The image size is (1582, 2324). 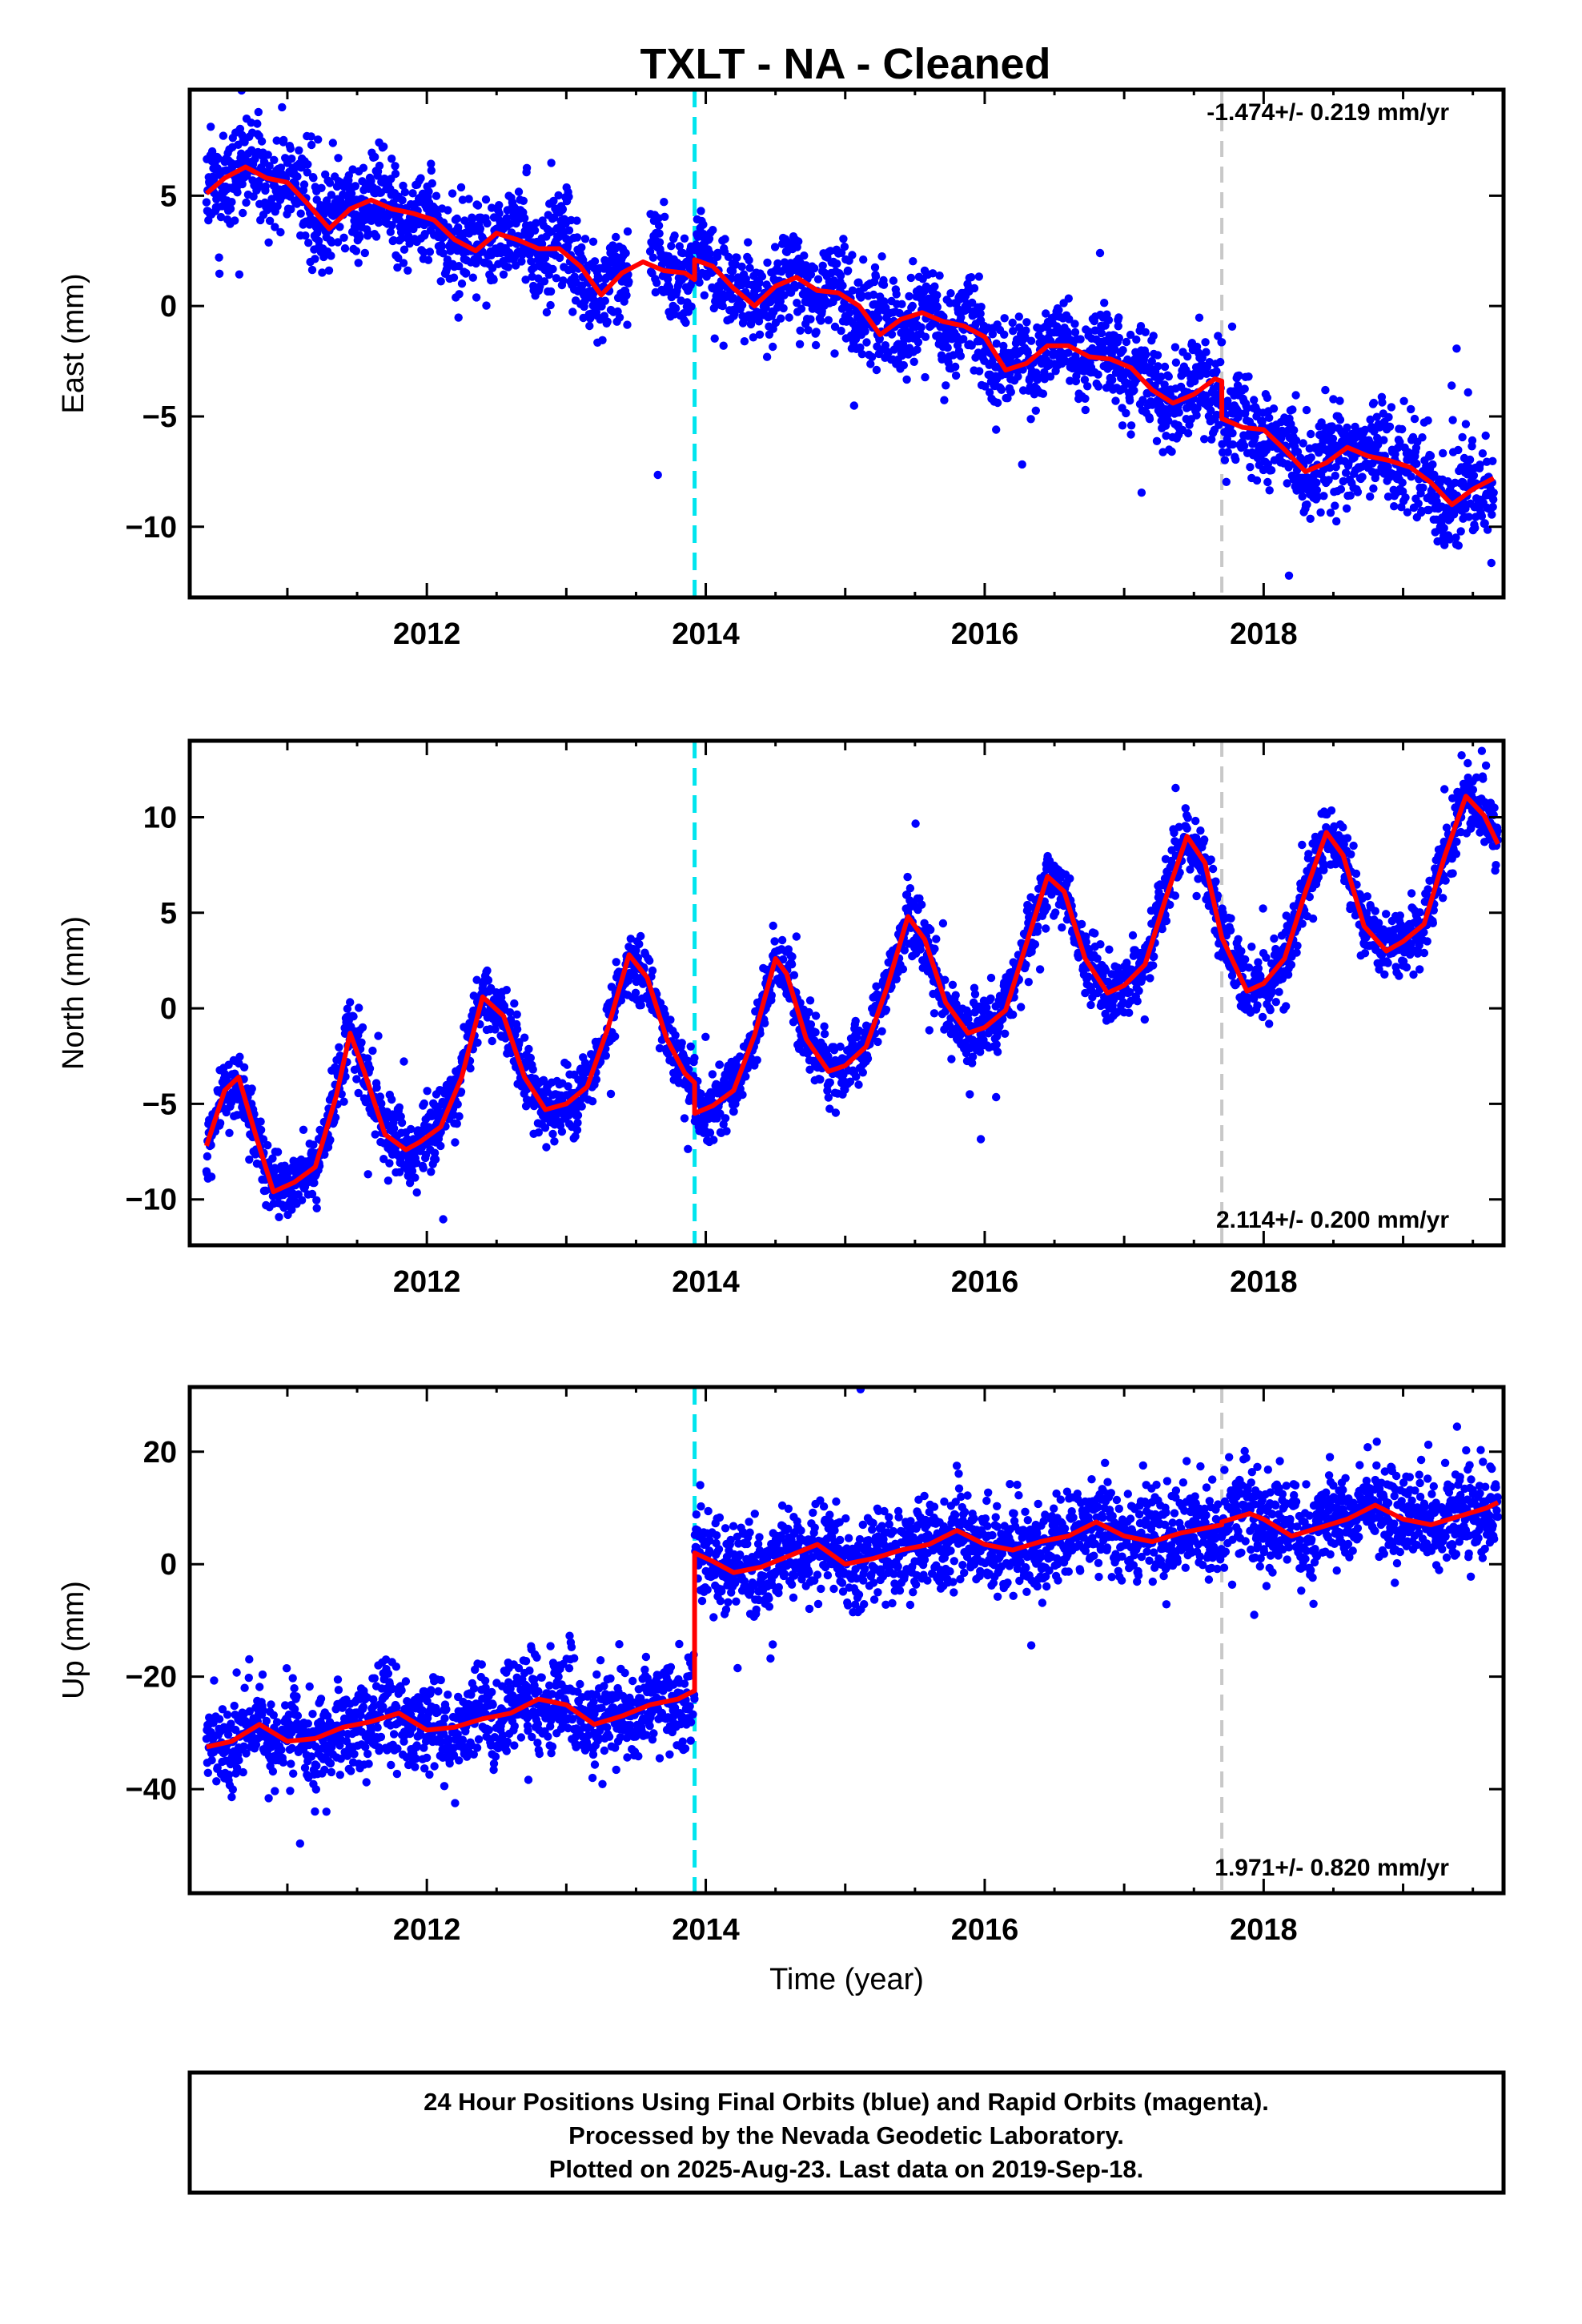 What do you see at coordinates (706, 634) in the screenshot?
I see `east-x-tick-label: 2014` at bounding box center [706, 634].